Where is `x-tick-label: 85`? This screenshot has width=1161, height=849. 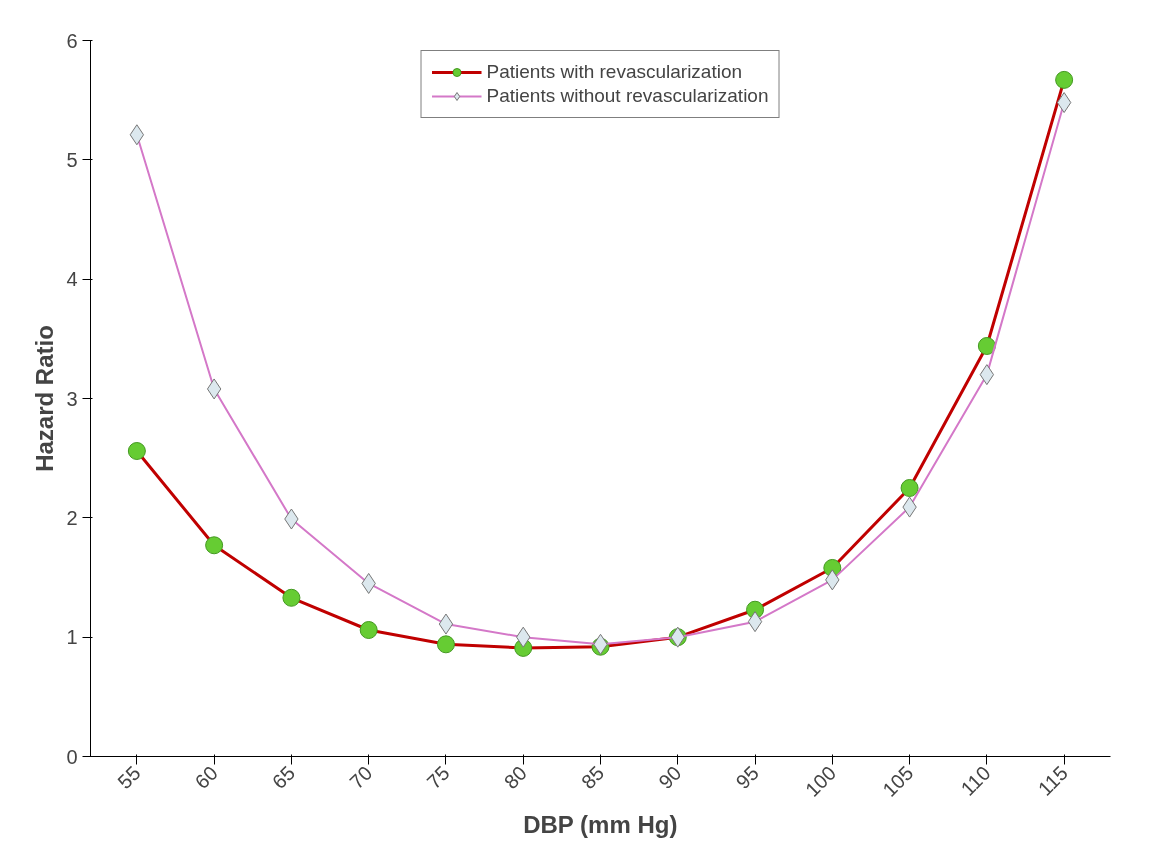
x-tick-label: 85 is located at coordinates (592, 777).